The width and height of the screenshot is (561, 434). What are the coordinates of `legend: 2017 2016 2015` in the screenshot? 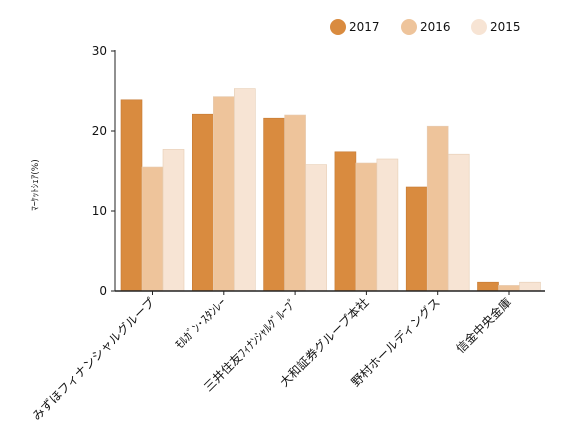 It's located at (425, 27).